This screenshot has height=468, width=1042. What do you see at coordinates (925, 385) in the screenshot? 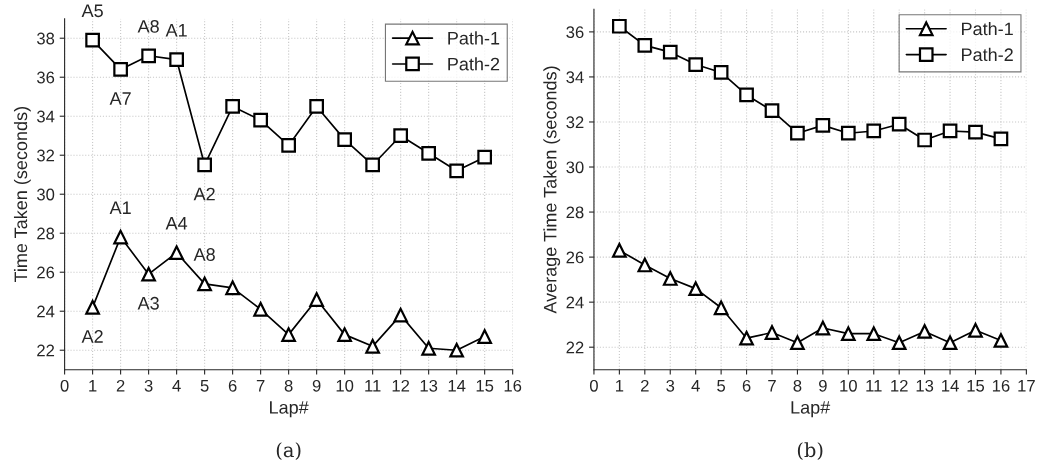
I see `x-tick-label: 13` at bounding box center [925, 385].